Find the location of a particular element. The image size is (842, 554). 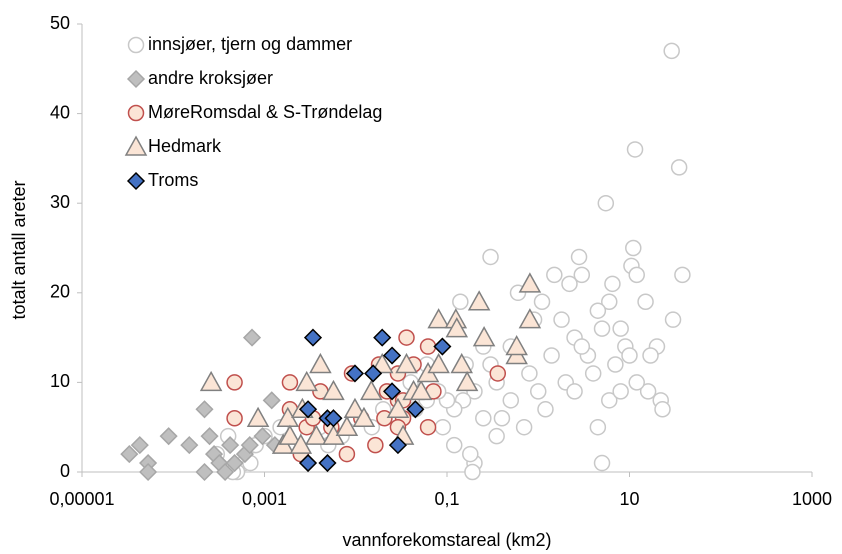

x-tick-label: 0,001 is located at coordinates (264, 499).